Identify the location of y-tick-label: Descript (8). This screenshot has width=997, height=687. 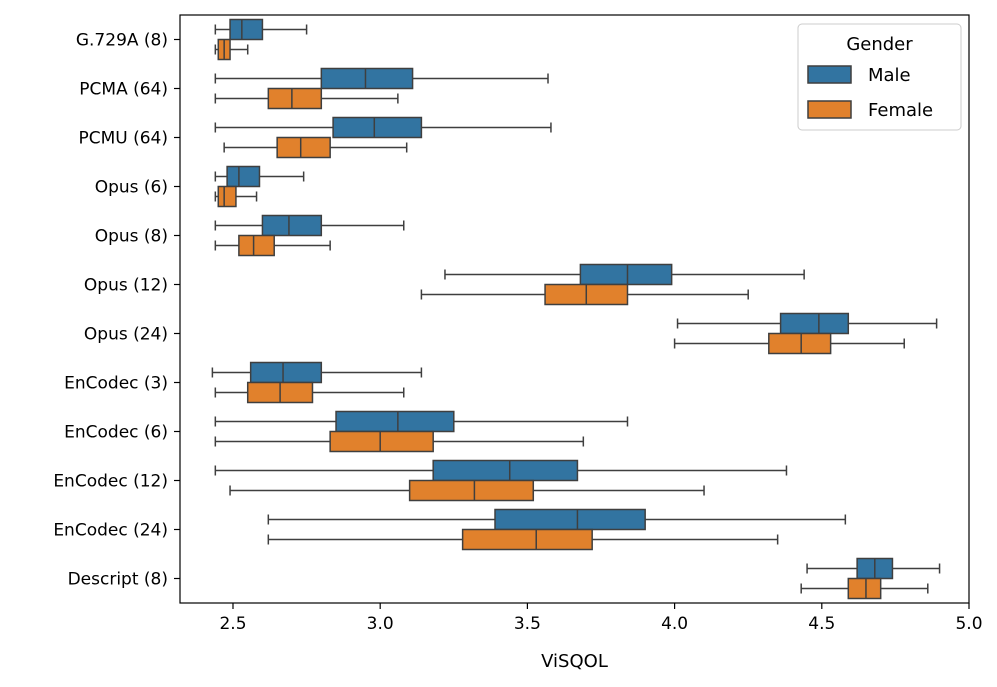
(118, 580).